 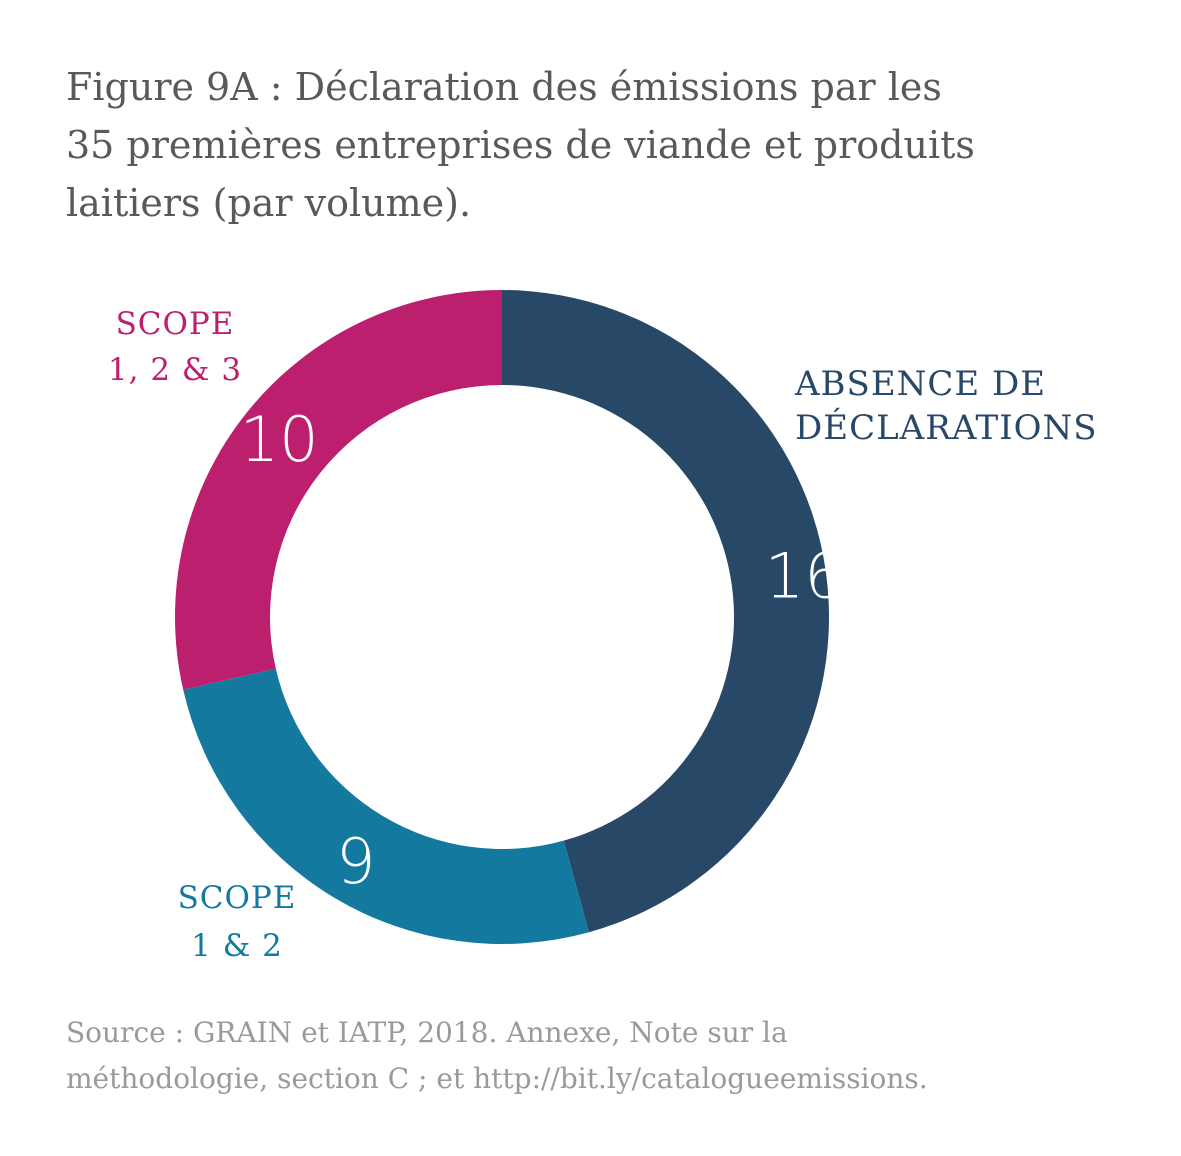 I want to click on slice-category-label: DÉCLARATIONS, so click(x=946, y=427).